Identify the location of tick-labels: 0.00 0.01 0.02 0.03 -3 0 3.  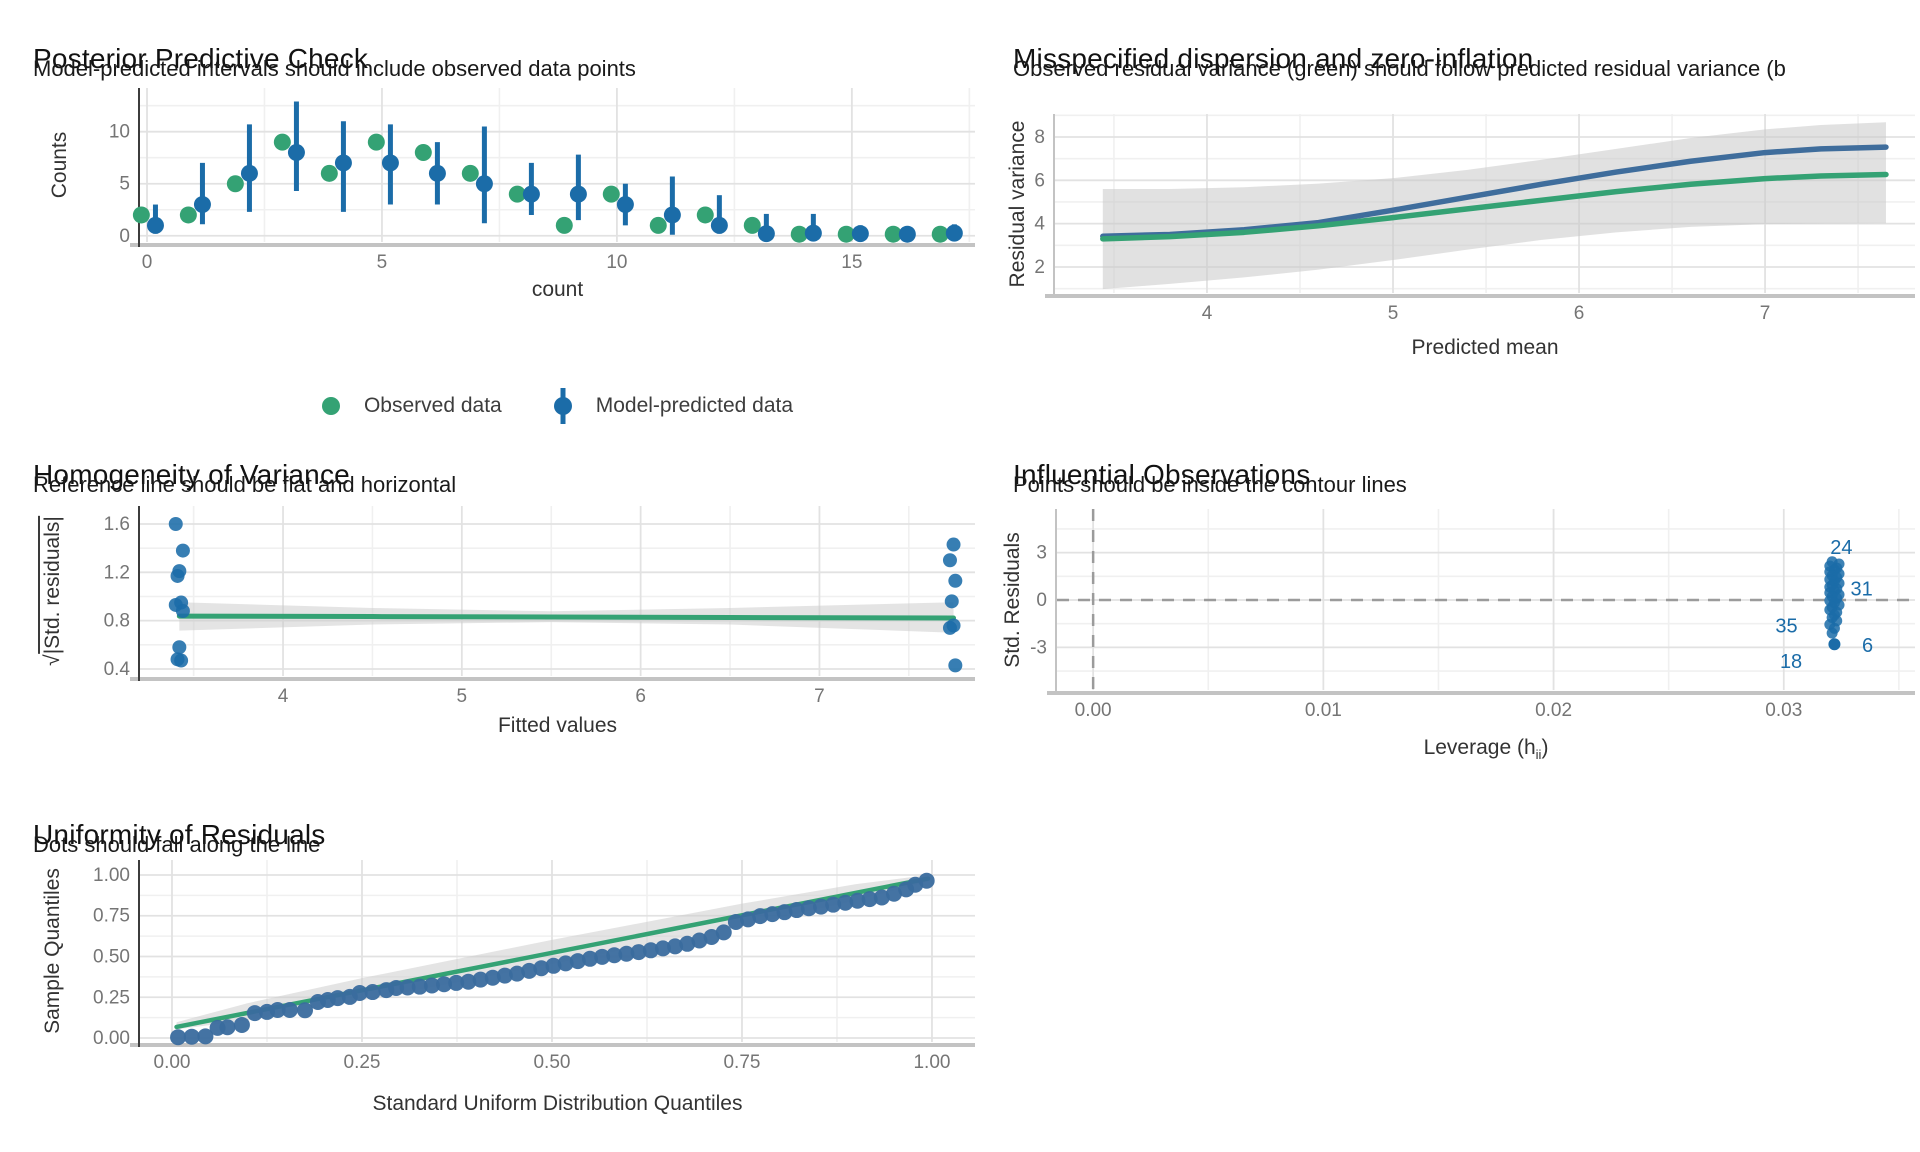
(1416, 632).